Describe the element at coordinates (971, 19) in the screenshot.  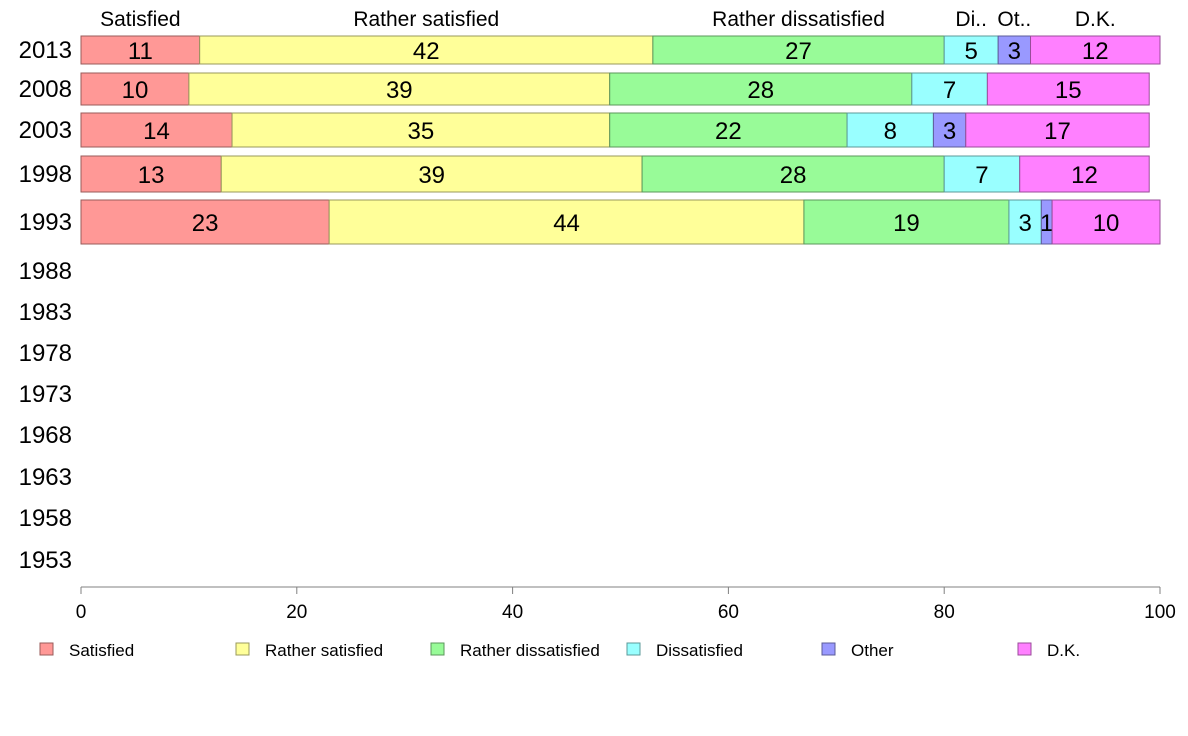
I see `top-series-label: Di..` at that location.